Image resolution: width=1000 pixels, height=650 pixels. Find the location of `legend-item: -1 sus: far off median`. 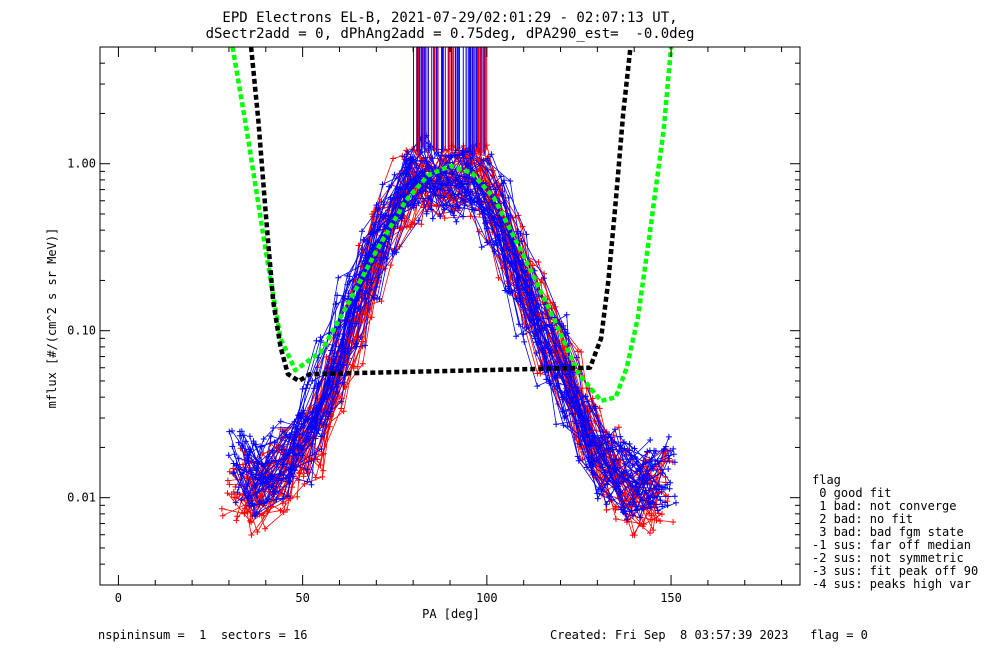

legend-item: -1 sus: far off median is located at coordinates (891, 545).